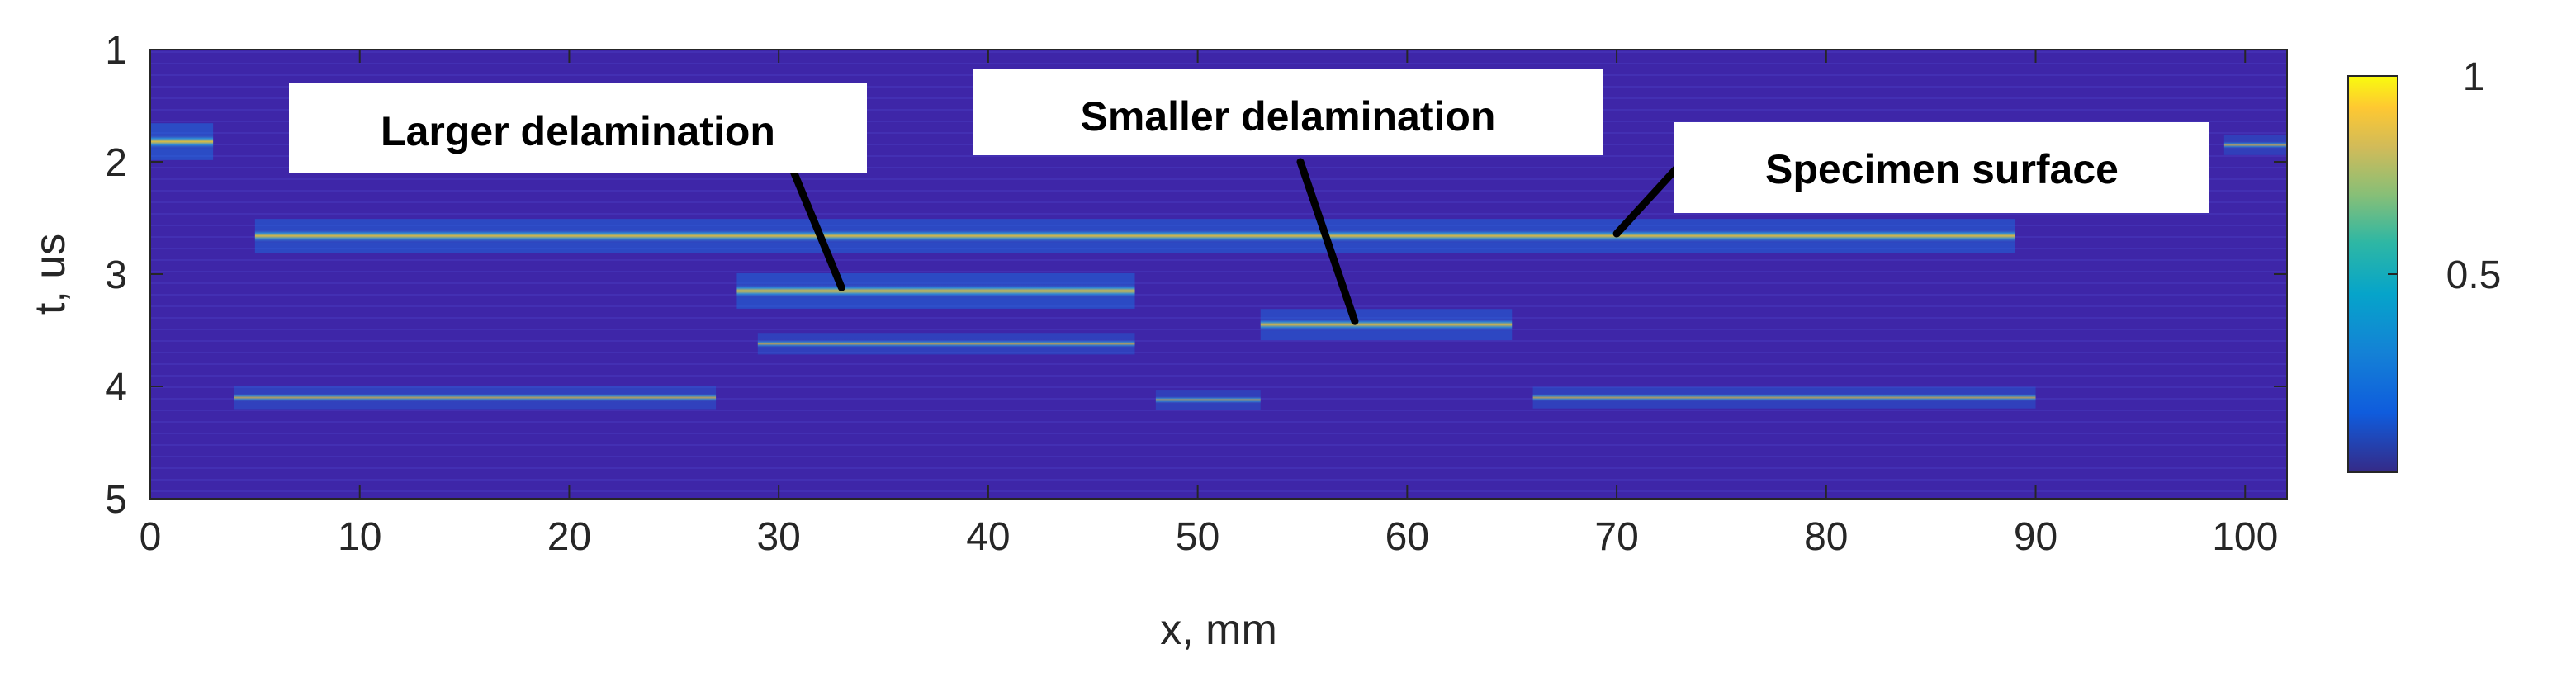 This screenshot has width=2576, height=682. I want to click on x-tick-label: 20, so click(569, 537).